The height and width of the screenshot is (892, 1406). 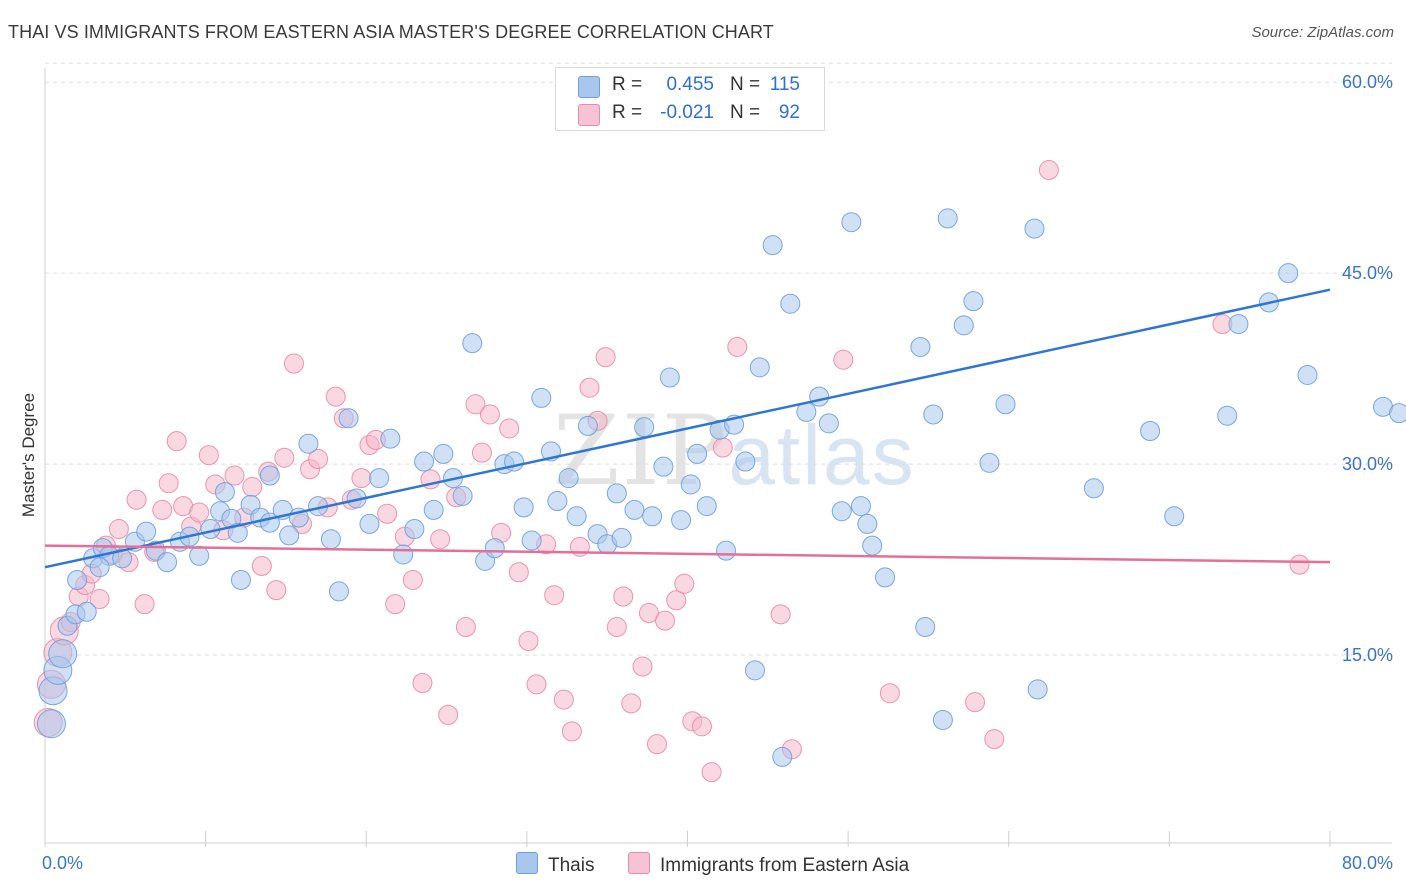 What do you see at coordinates (785, 865) in the screenshot?
I see `bottom-legend-immigrants-label: Immigrants from Eastern Asia` at bounding box center [785, 865].